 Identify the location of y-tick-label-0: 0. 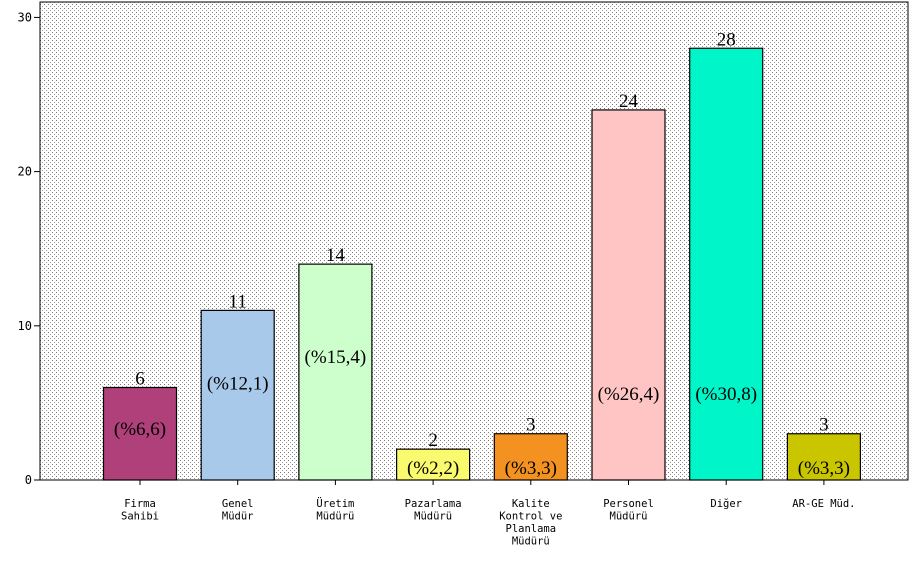
(28, 480).